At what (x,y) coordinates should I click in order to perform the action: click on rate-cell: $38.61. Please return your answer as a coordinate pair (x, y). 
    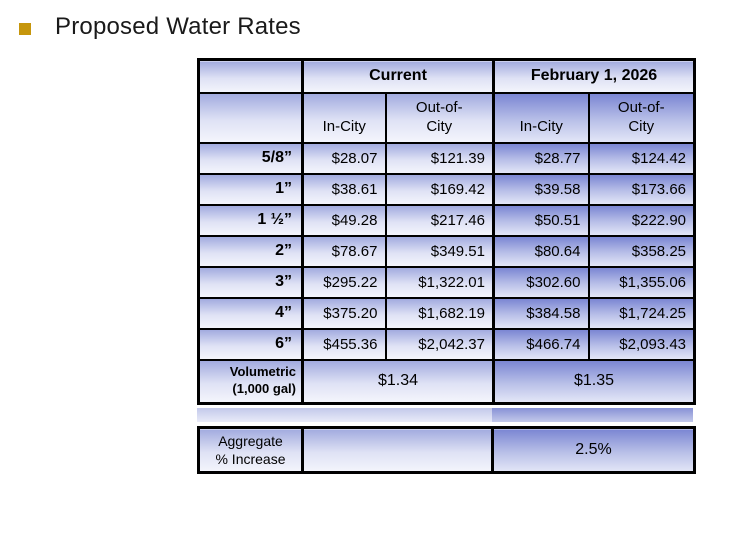
    Looking at the image, I should click on (344, 189).